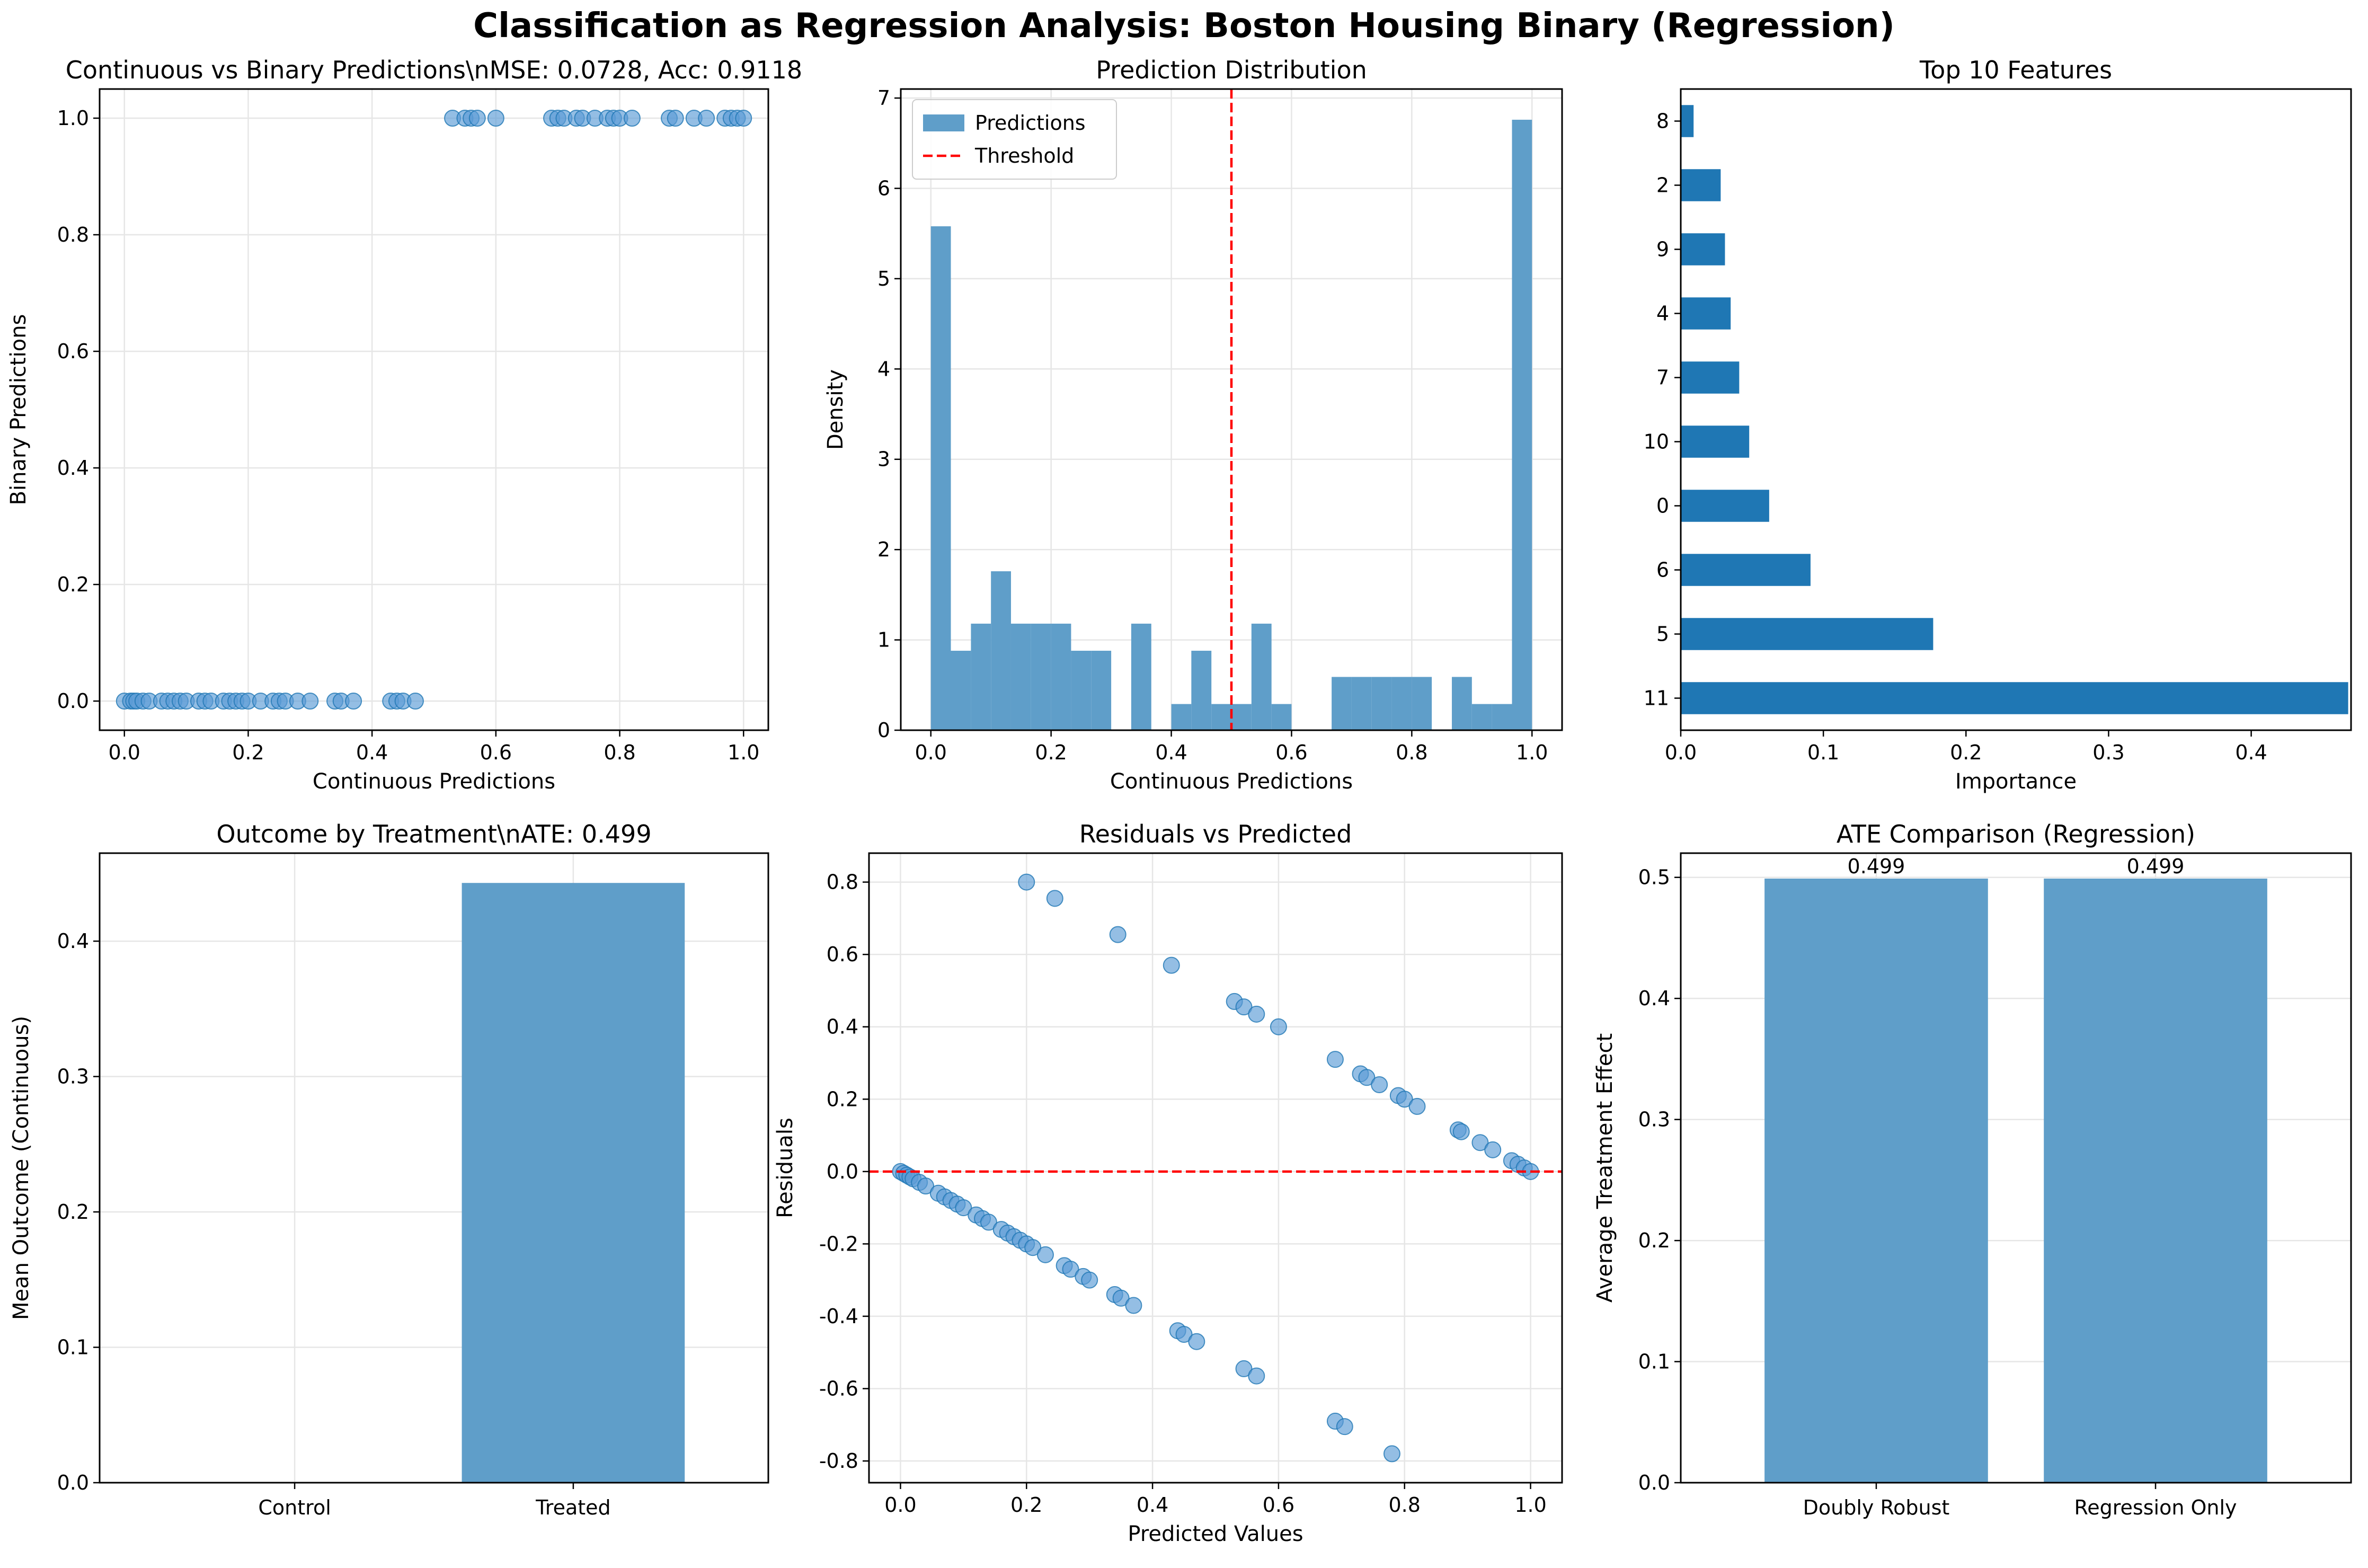 The height and width of the screenshot is (1568, 2368). I want to click on p1-xtick-label: 0.2, so click(248, 752).